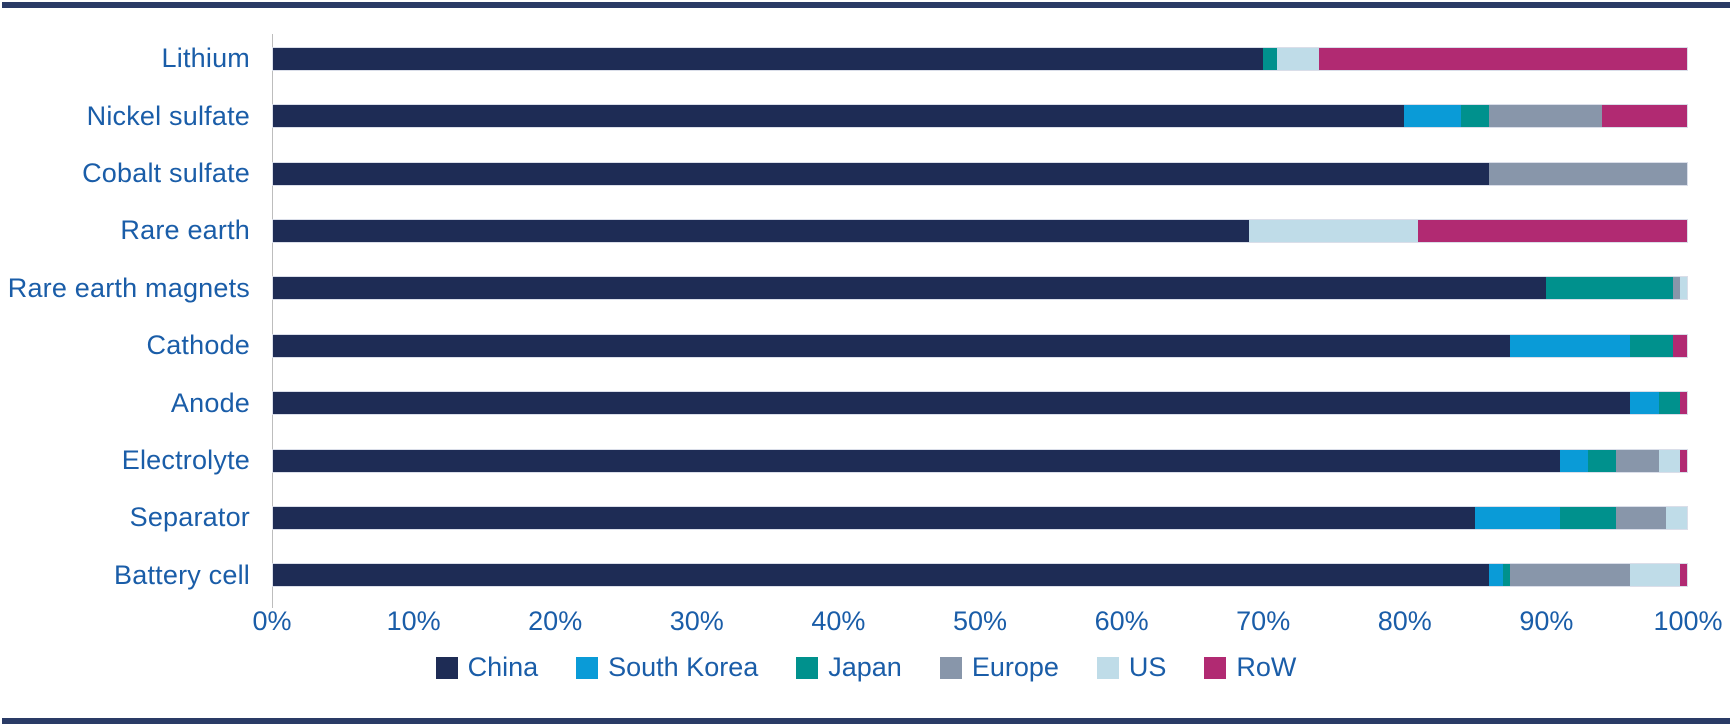  I want to click on bar-row: Battery cell, so click(844, 575).